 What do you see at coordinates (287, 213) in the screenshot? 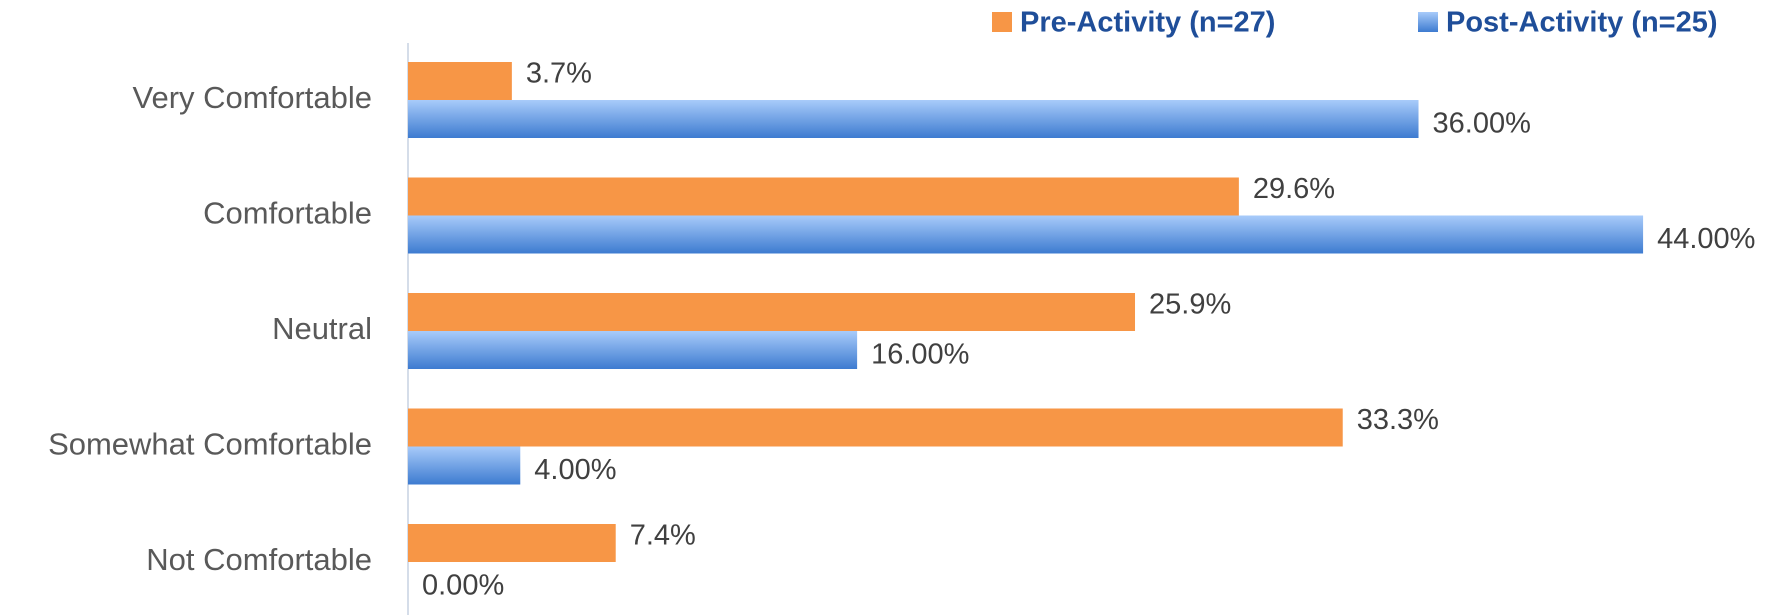
I see `category-label: Comfortable` at bounding box center [287, 213].